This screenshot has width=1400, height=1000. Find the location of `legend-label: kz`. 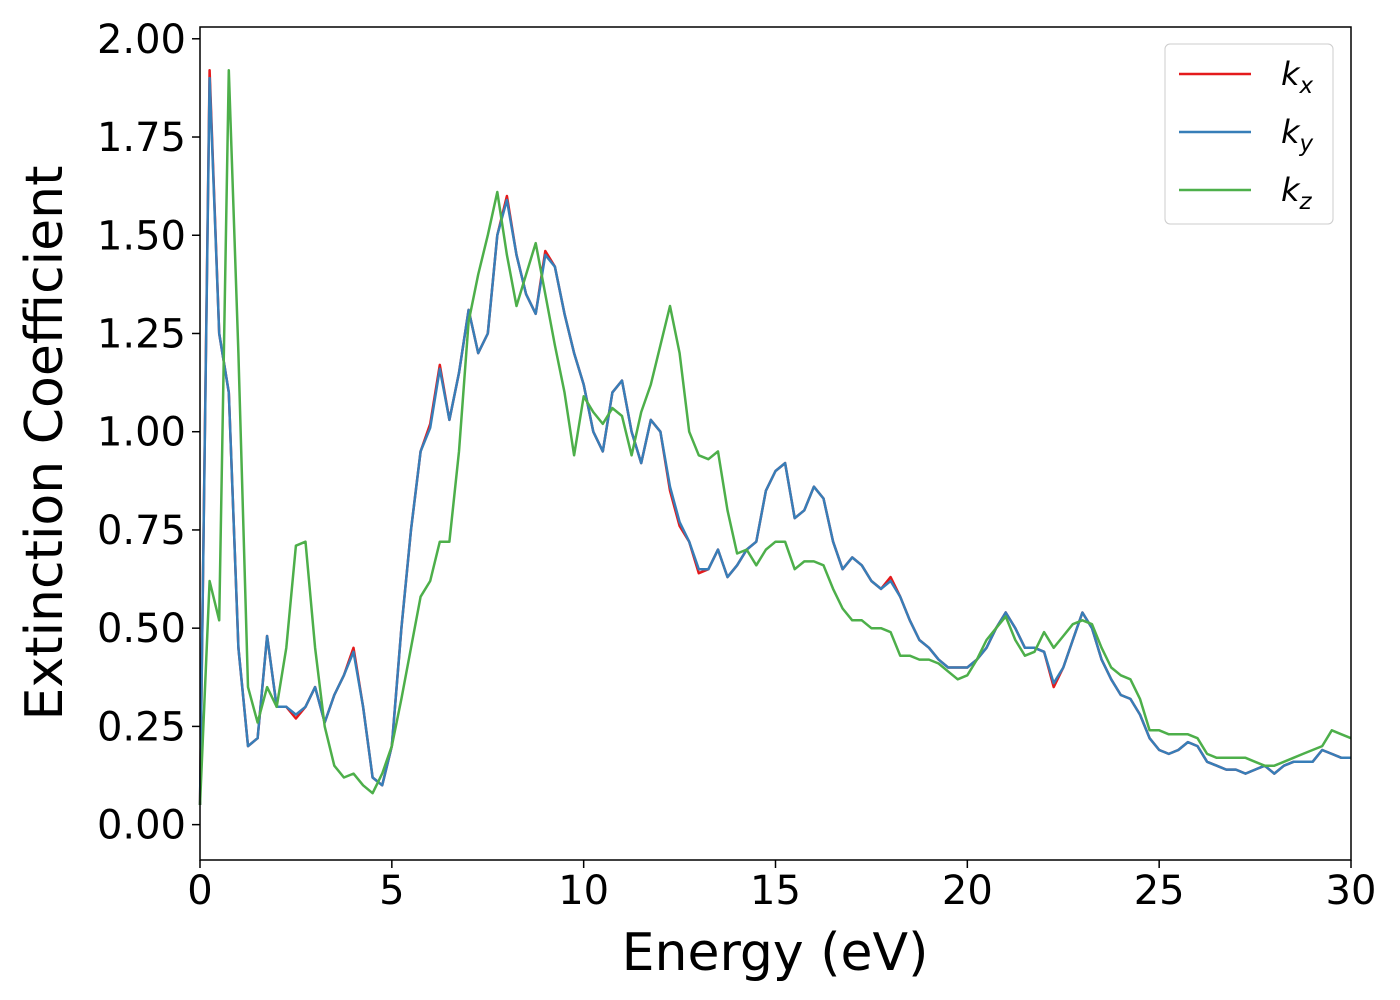

legend-label: kz is located at coordinates (1297, 193).